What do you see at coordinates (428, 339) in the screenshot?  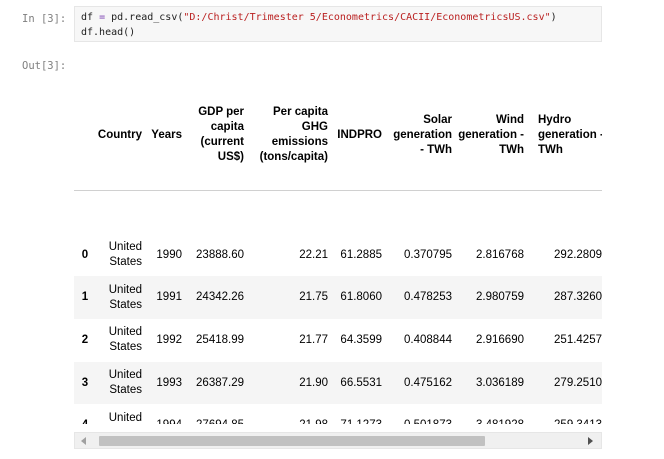 I see `cell-solar: 0.408844` at bounding box center [428, 339].